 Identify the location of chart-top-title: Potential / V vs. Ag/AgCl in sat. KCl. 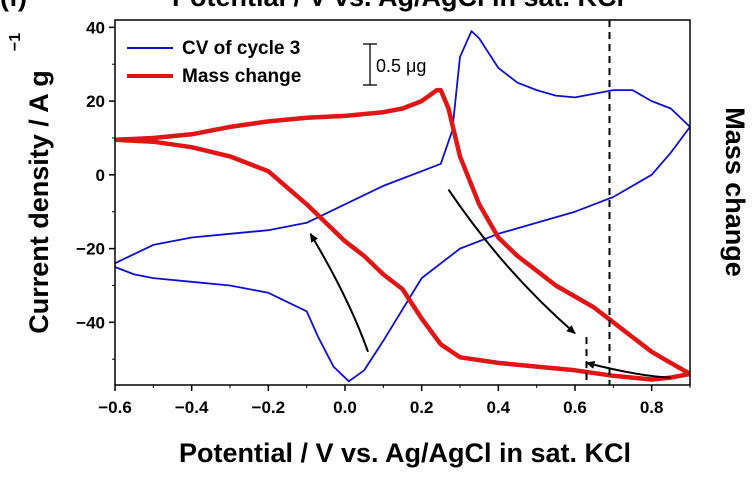
(398, 6).